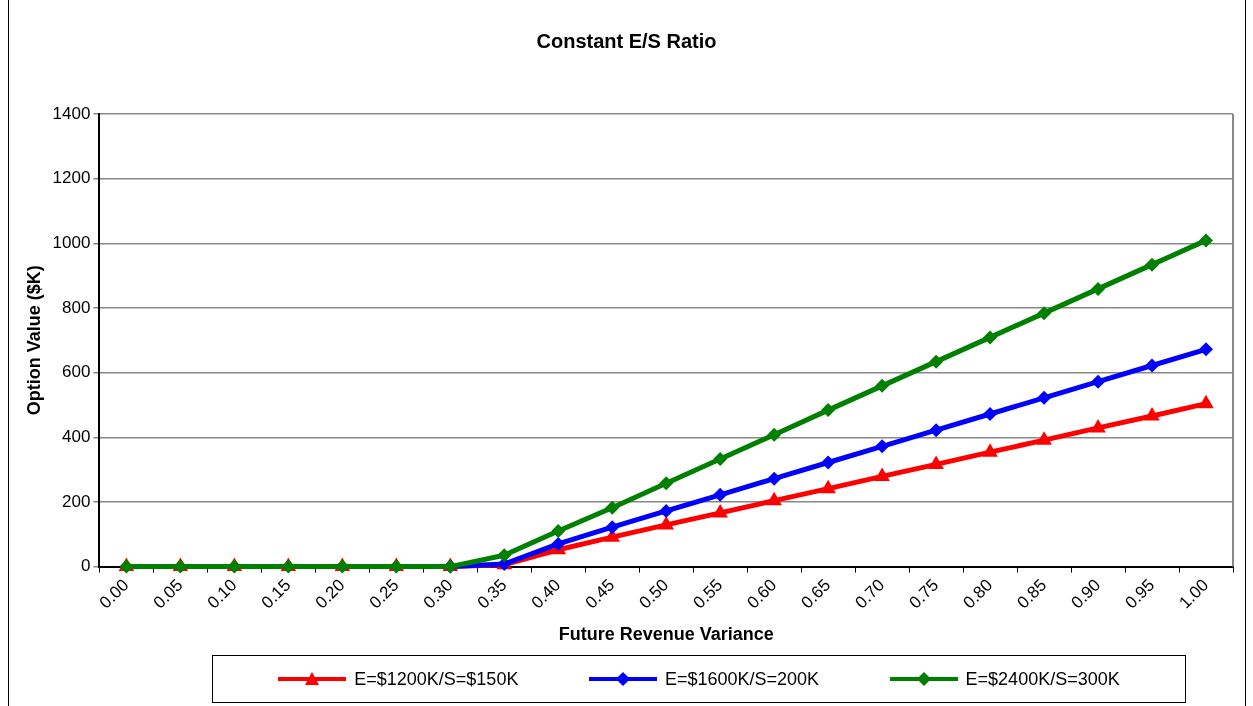 This screenshot has width=1253, height=706. I want to click on x-tick-label: 0.80, so click(978, 594).